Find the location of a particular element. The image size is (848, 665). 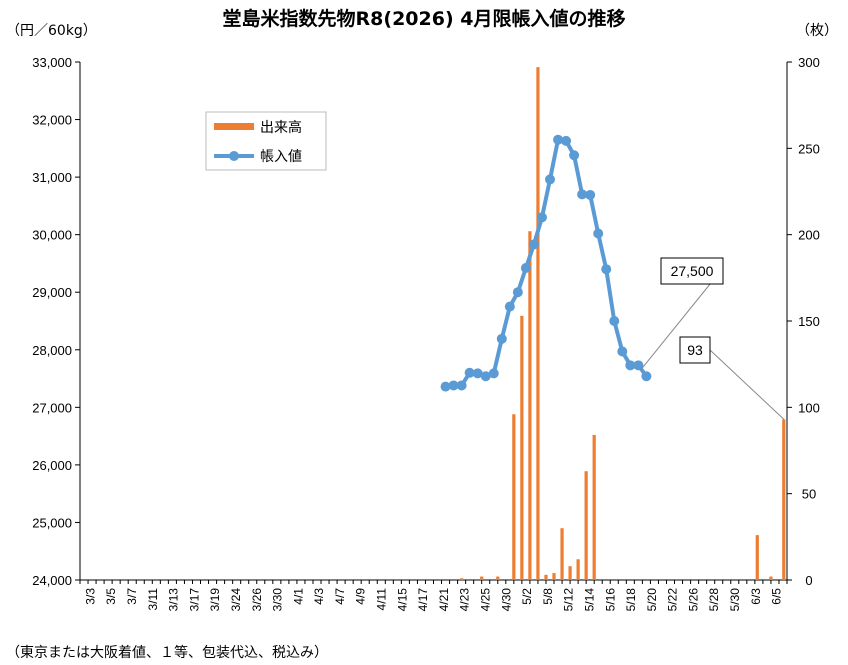

callout-leader-line is located at coordinates (747, 384).